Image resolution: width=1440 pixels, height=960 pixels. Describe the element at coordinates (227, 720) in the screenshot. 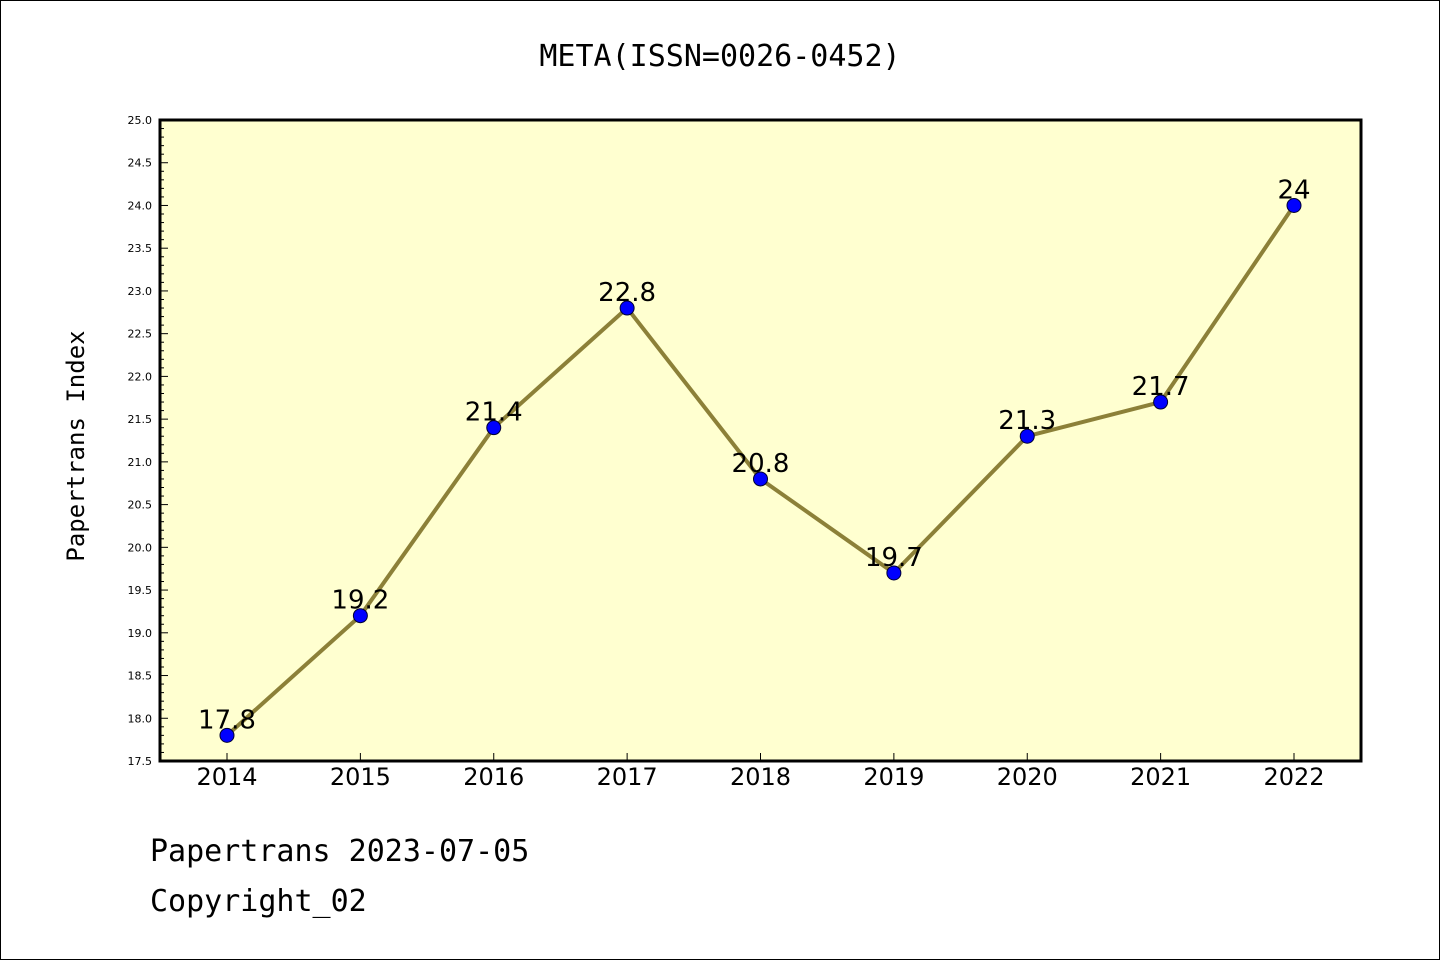

I see `data-label: 17.8` at that location.